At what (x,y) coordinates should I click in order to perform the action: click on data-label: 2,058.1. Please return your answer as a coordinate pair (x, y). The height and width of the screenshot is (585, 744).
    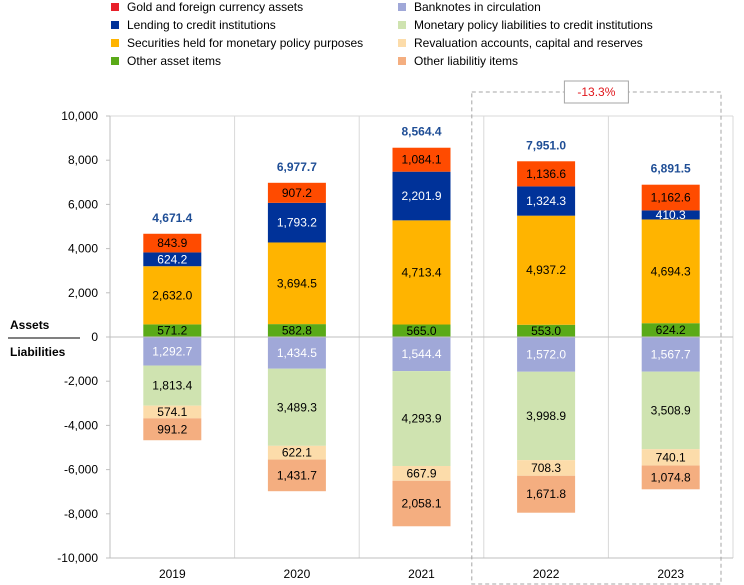
    Looking at the image, I should click on (421, 504).